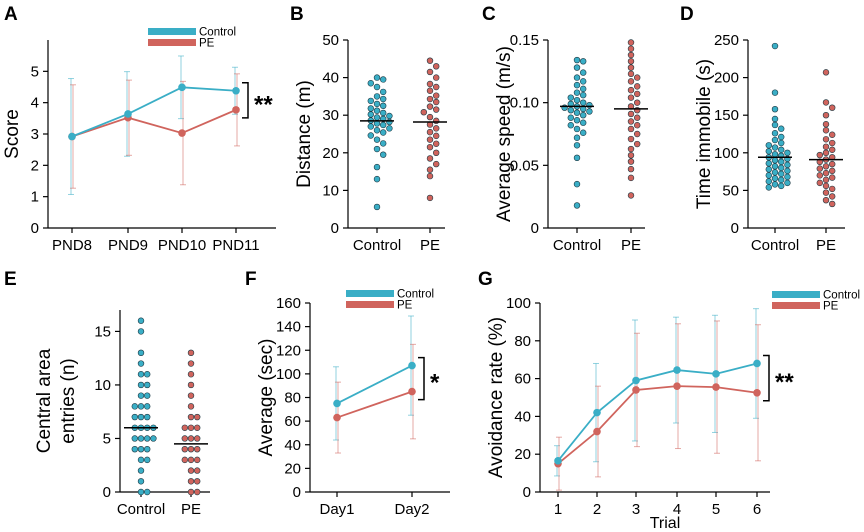 The image size is (864, 532). What do you see at coordinates (518, 303) in the screenshot?
I see `y-tick-label: 100` at bounding box center [518, 303].